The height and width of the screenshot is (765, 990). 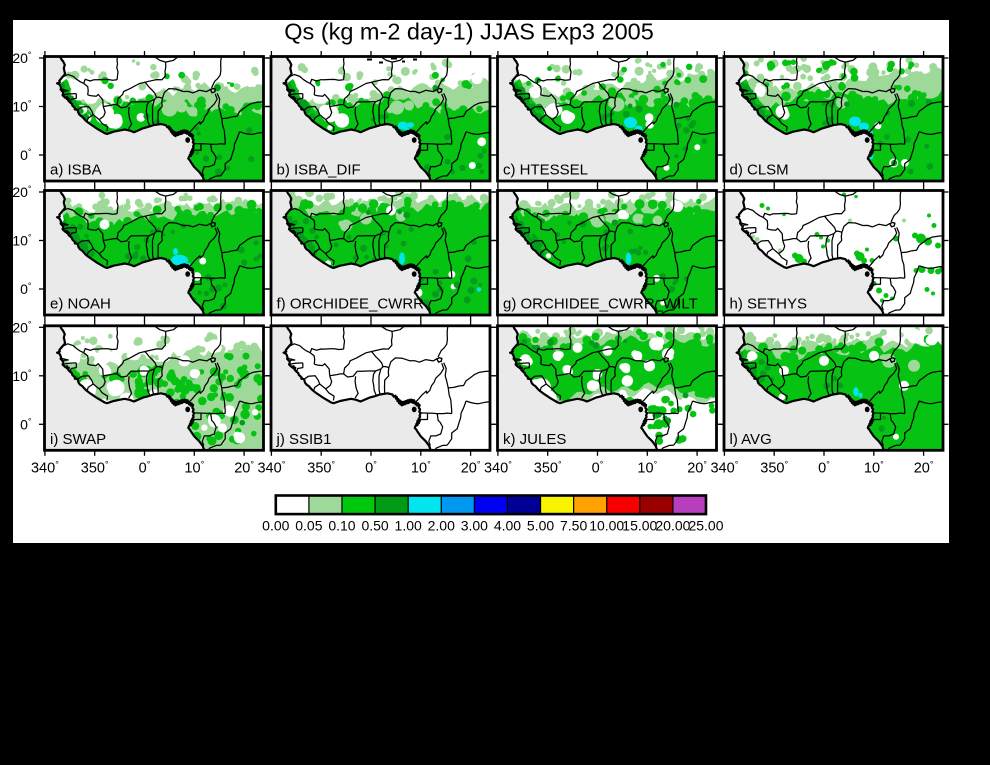 I want to click on svg-text: e) NOAH, so click(x=80, y=304).